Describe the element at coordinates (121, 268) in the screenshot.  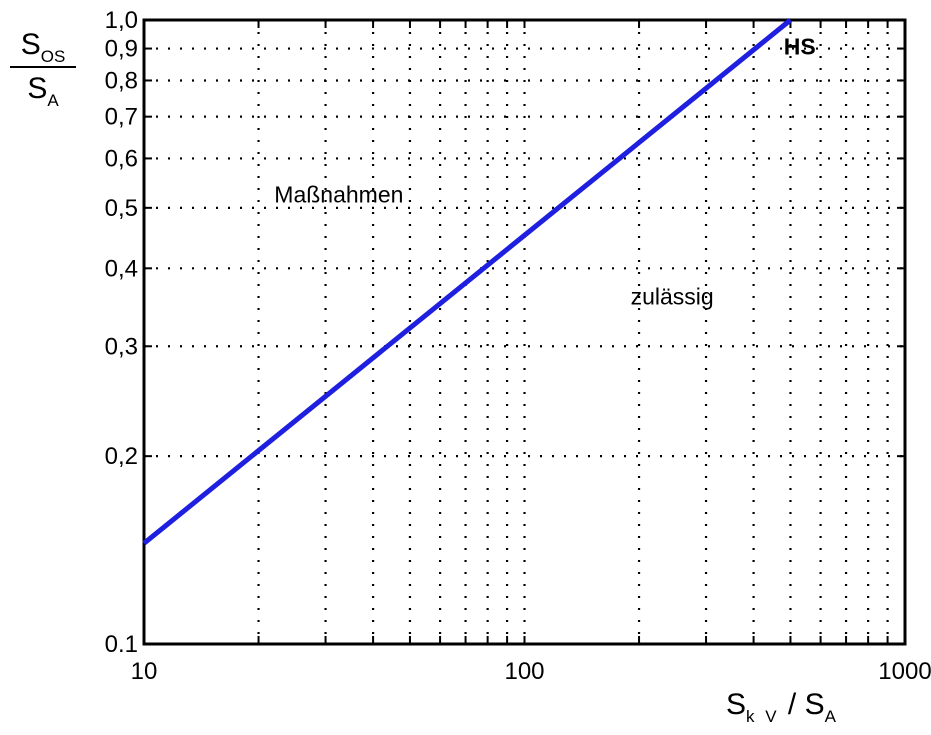
I see `y-tick-label: 0,4` at that location.